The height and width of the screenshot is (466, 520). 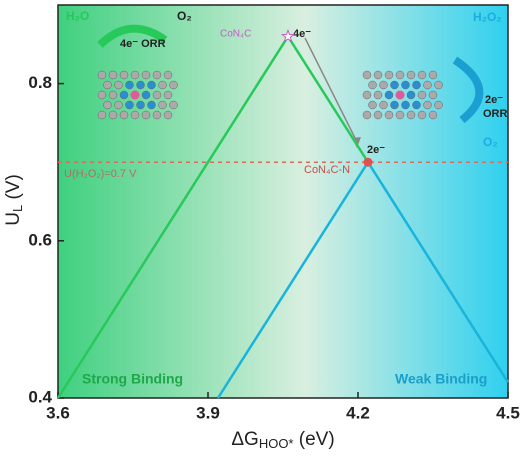 What do you see at coordinates (235, 34) in the screenshot?
I see `label-con4c: CoN₄C` at bounding box center [235, 34].